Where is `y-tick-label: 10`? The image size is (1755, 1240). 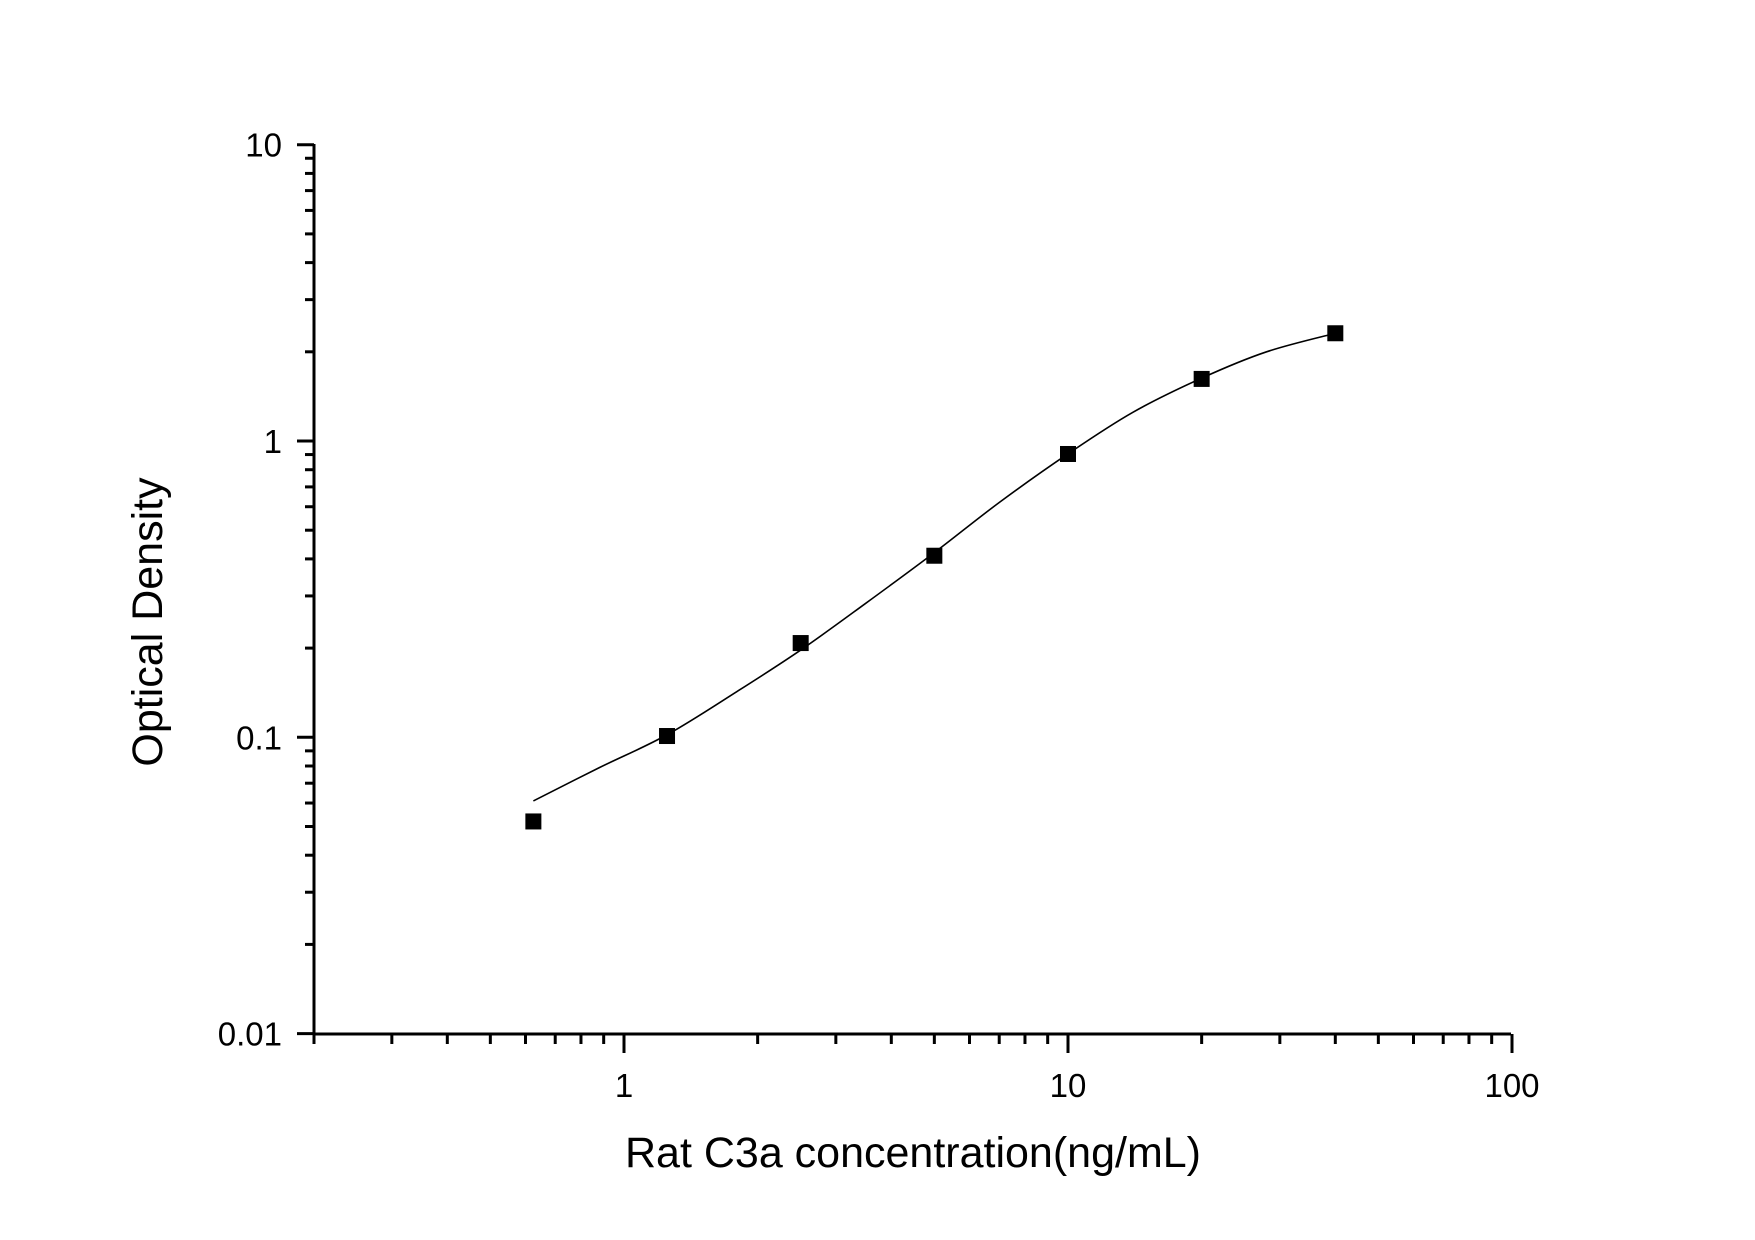
y-tick-label: 10 is located at coordinates (263, 145).